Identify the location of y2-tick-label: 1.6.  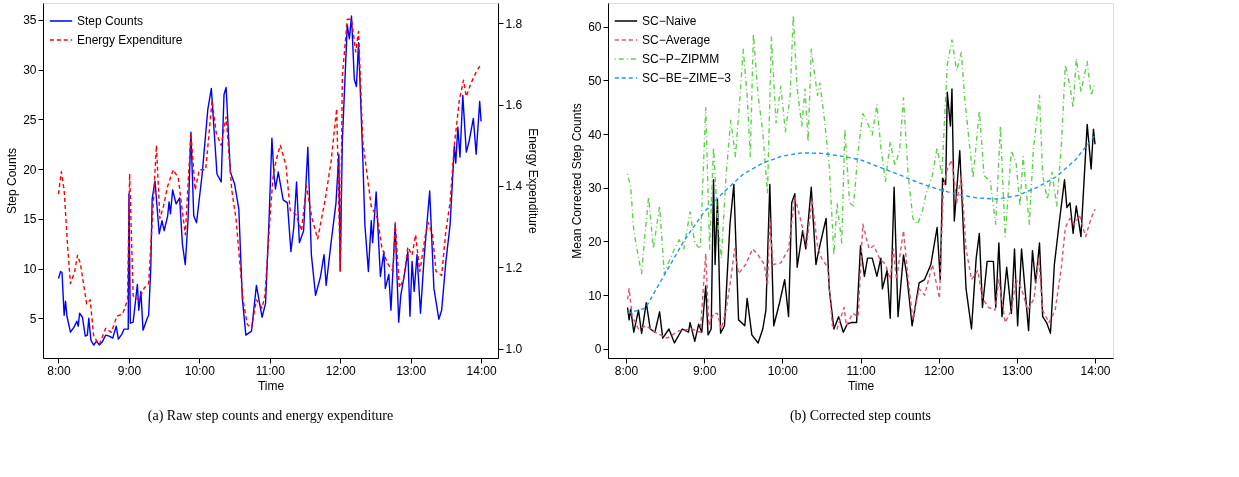
(514, 105).